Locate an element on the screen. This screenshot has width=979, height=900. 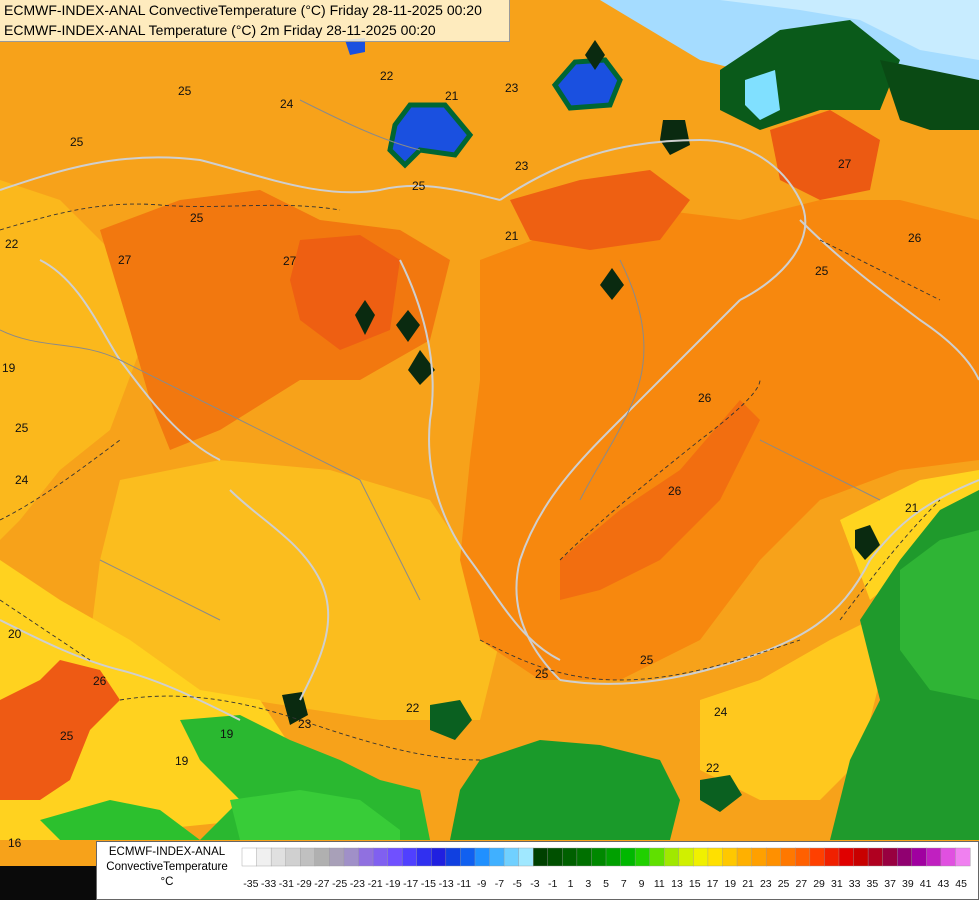
legend-tick-label: 41 is located at coordinates (926, 884).